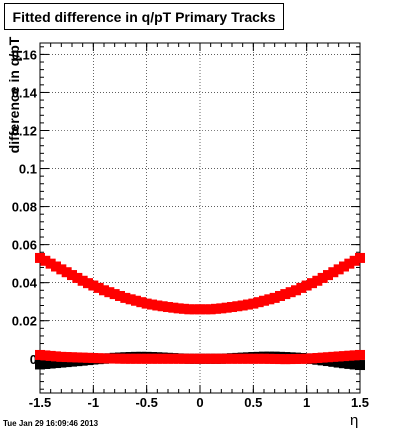 Image resolution: width=400 pixels, height=433 pixels. I want to click on y-tick-label: 0.04, so click(25, 283).